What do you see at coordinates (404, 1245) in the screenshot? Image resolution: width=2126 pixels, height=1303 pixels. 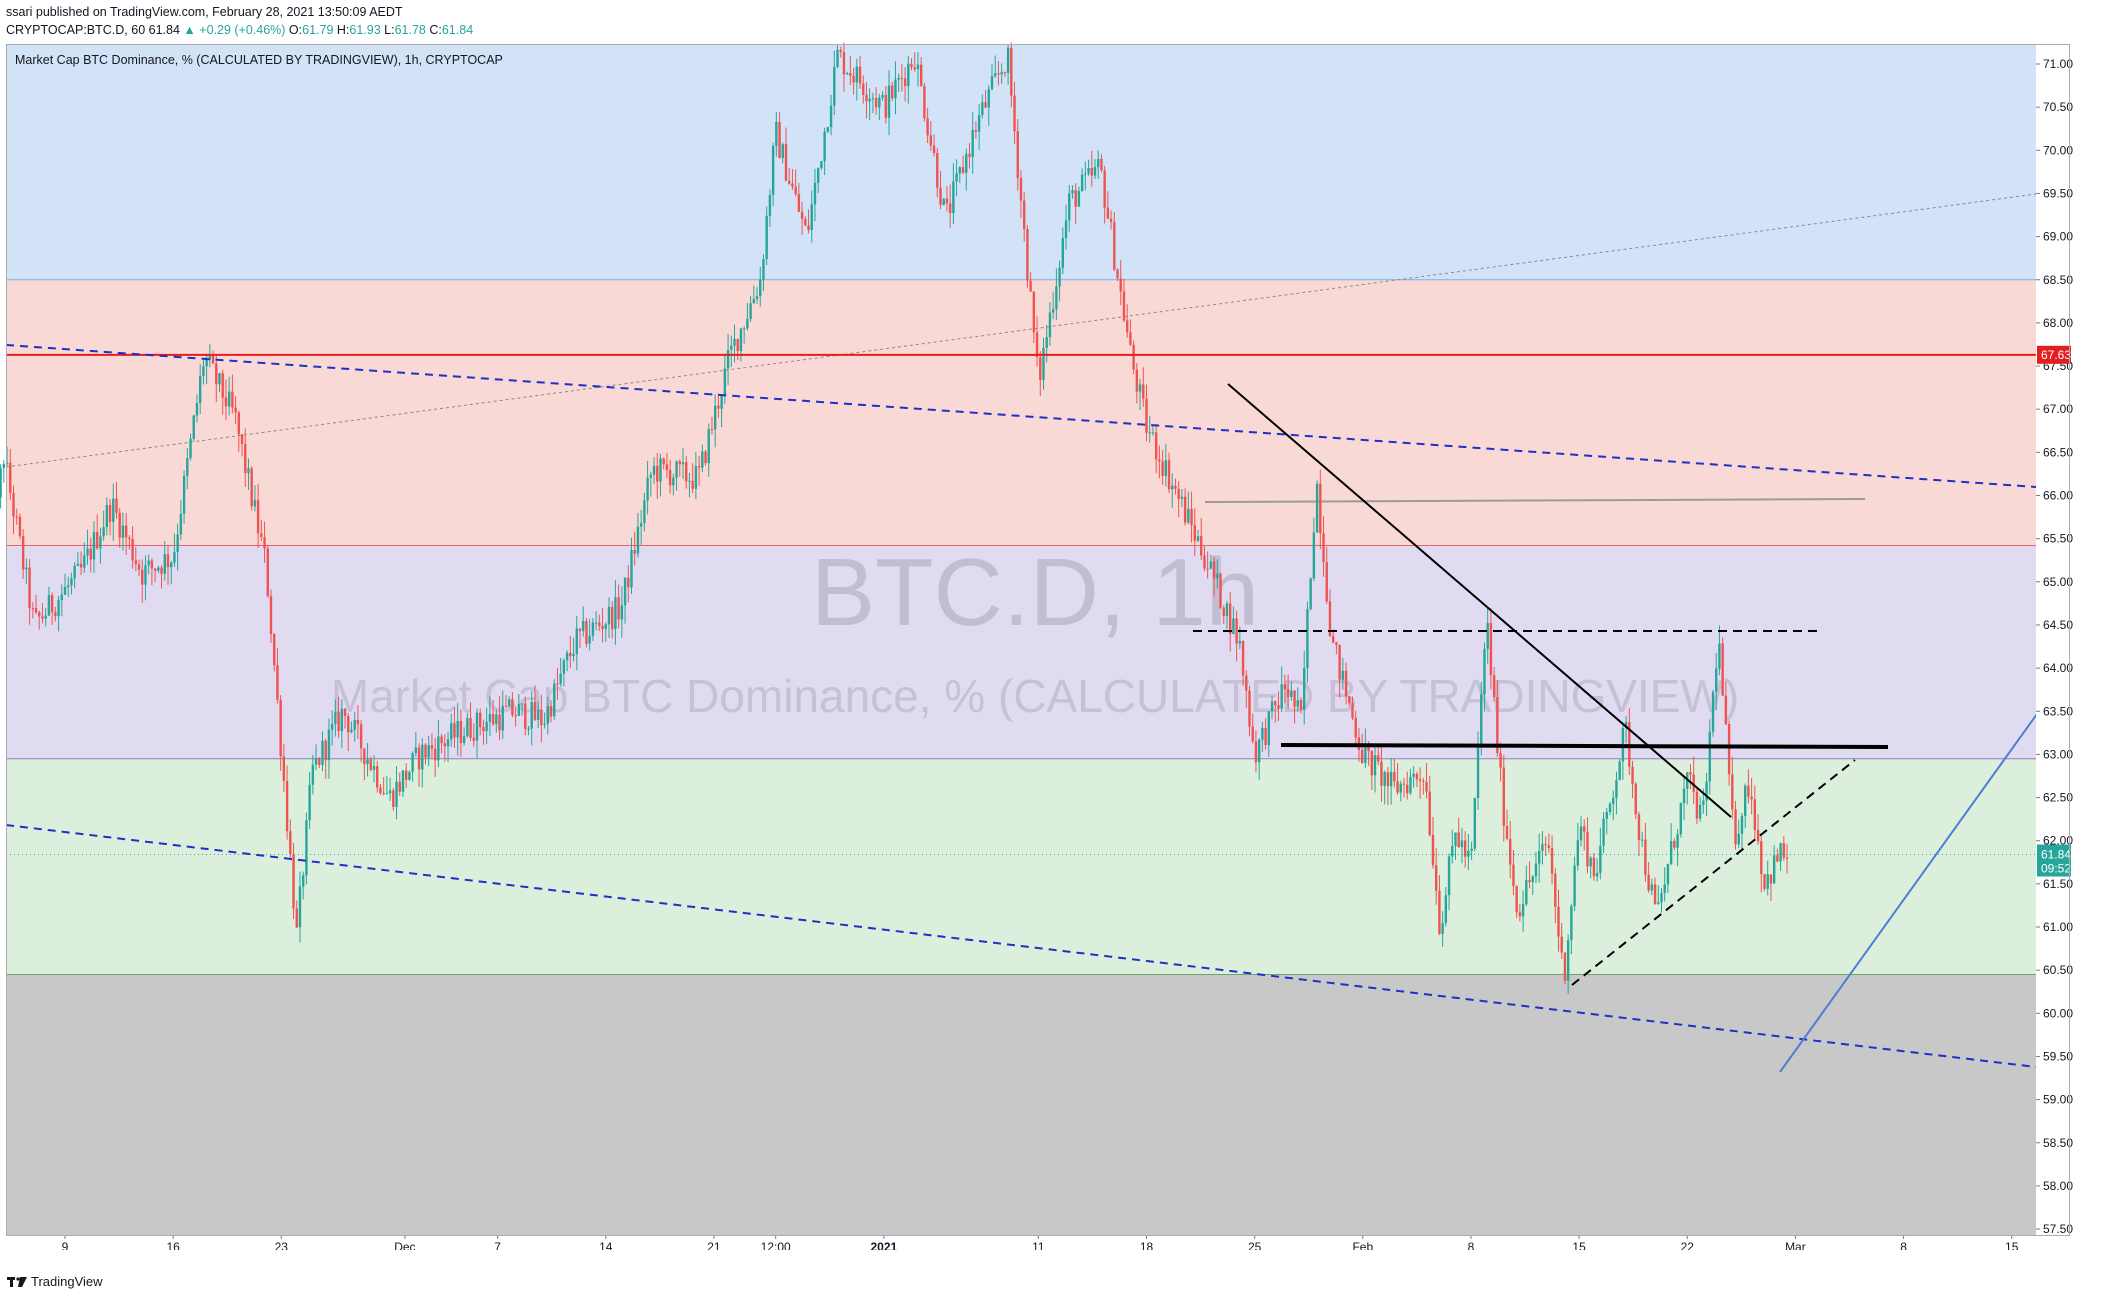 I see `time-tick-label: Dec` at bounding box center [404, 1245].